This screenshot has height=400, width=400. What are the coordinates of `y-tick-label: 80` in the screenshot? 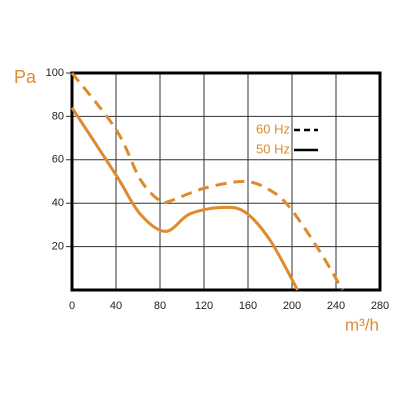 It's located at (58, 116).